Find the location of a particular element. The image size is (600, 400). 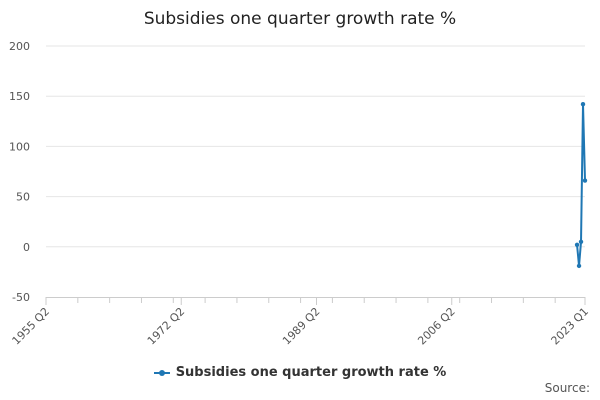

x-tick-labels: 1955 Q2 1972 Q2 1989 Q2 2006 Q2 2023 Q1 is located at coordinates (301, 326).